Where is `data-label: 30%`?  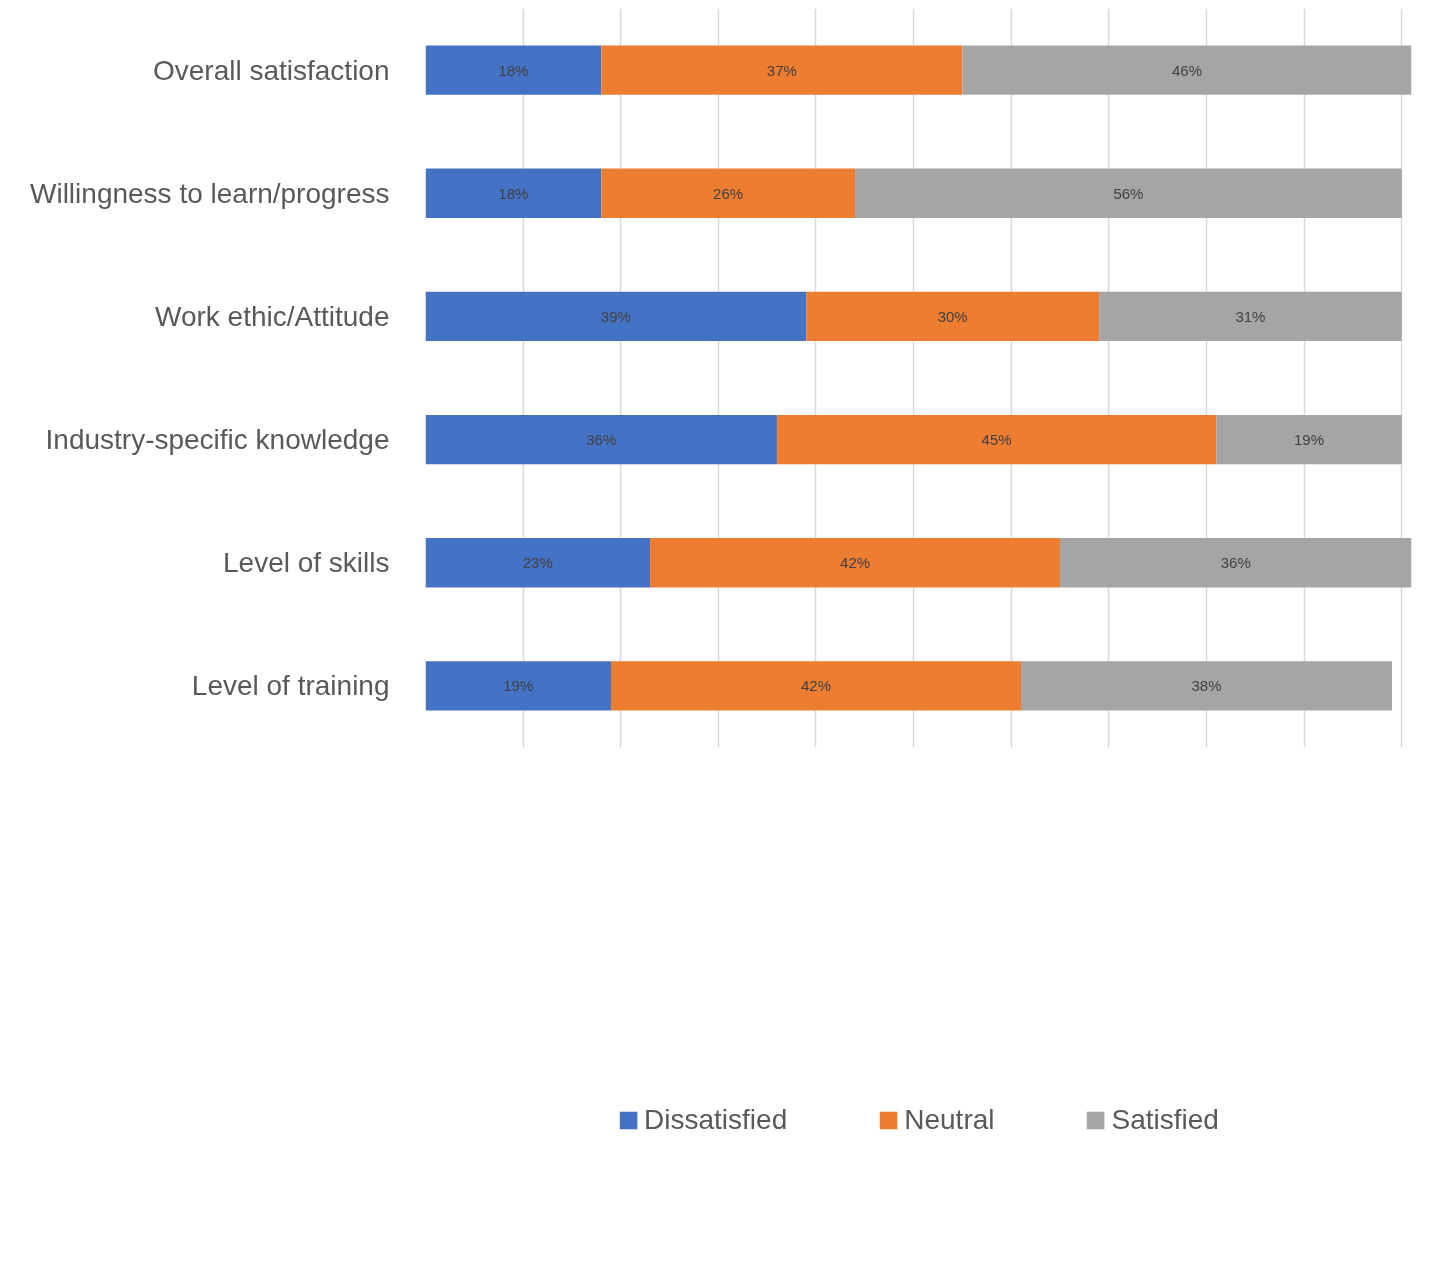 data-label: 30% is located at coordinates (952, 316).